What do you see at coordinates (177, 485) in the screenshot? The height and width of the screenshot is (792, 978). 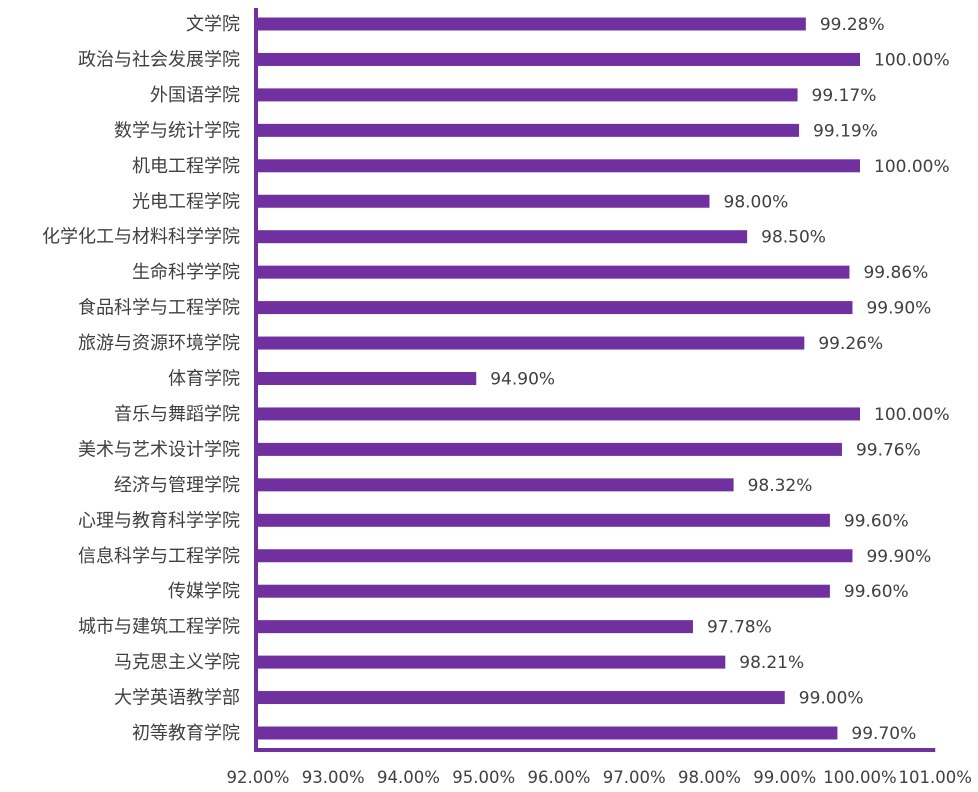 I see `category-label: 经济与管理学院` at bounding box center [177, 485].